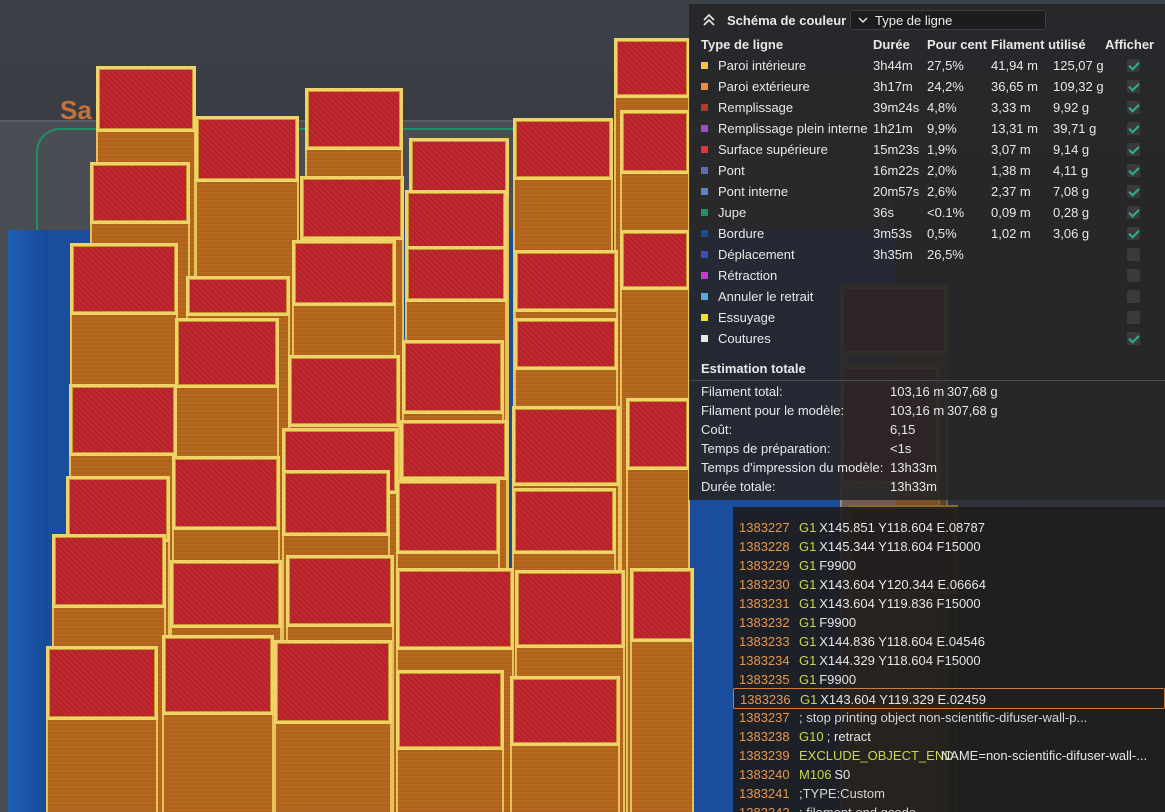 Image resolution: width=1165 pixels, height=812 pixels. I want to click on estimate-label: Filament total:, so click(742, 391).